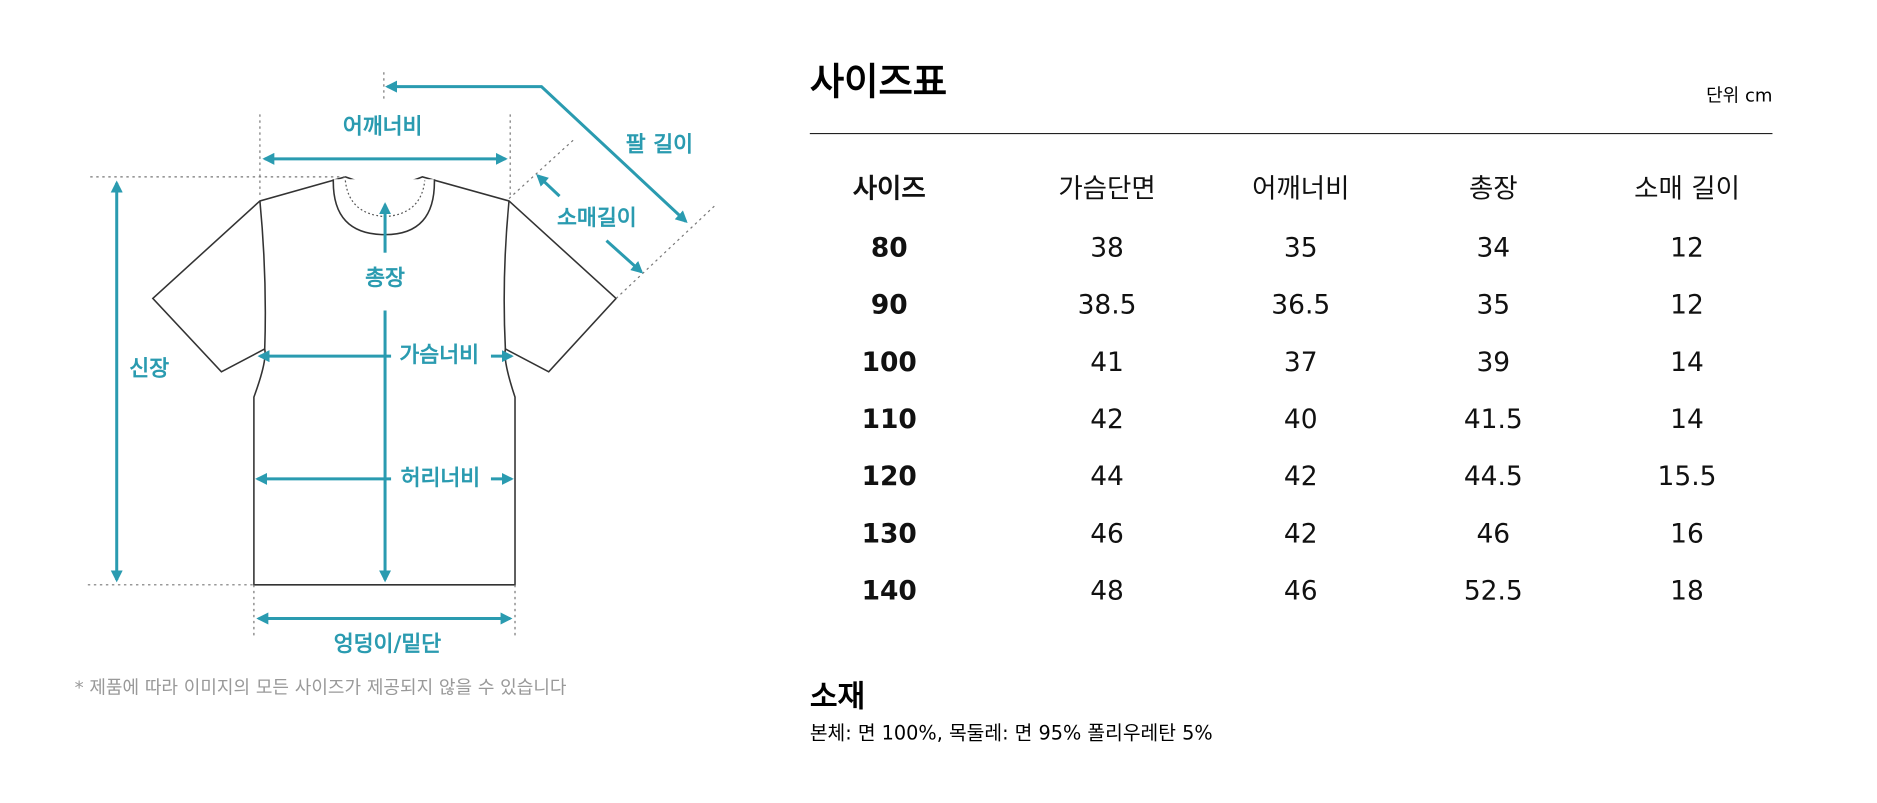  I want to click on cell: 120, so click(889, 476).